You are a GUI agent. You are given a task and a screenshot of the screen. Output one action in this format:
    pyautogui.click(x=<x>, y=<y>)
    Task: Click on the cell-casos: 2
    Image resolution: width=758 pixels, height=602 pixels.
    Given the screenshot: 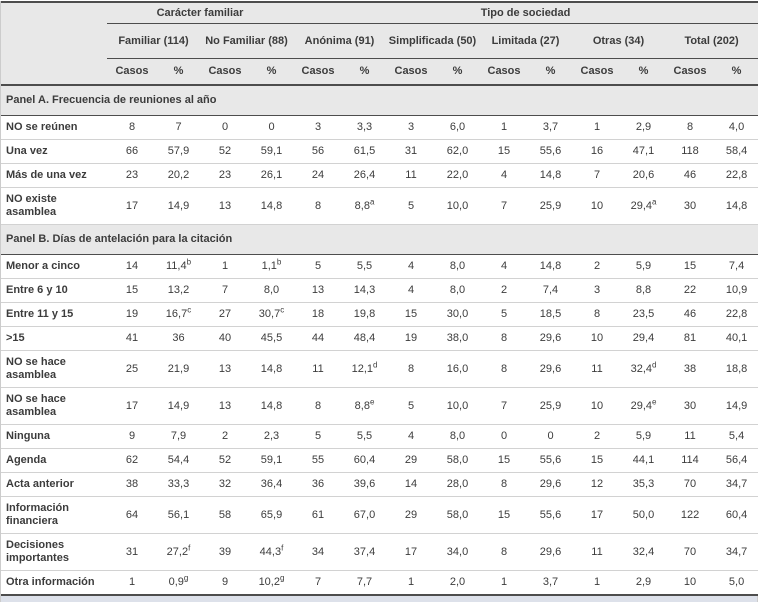 What is the action you would take?
    pyautogui.click(x=597, y=266)
    